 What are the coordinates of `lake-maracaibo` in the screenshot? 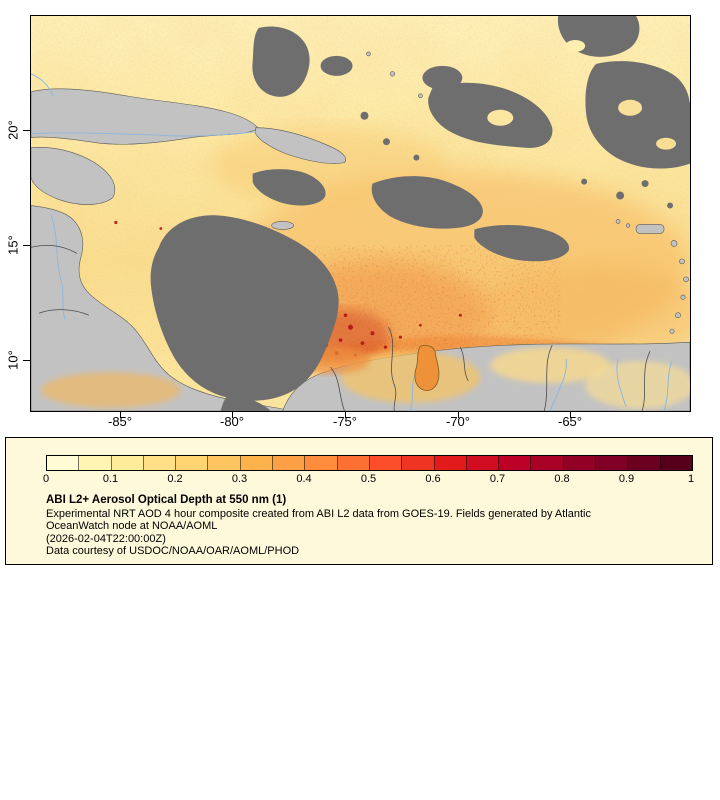 It's located at (427, 368).